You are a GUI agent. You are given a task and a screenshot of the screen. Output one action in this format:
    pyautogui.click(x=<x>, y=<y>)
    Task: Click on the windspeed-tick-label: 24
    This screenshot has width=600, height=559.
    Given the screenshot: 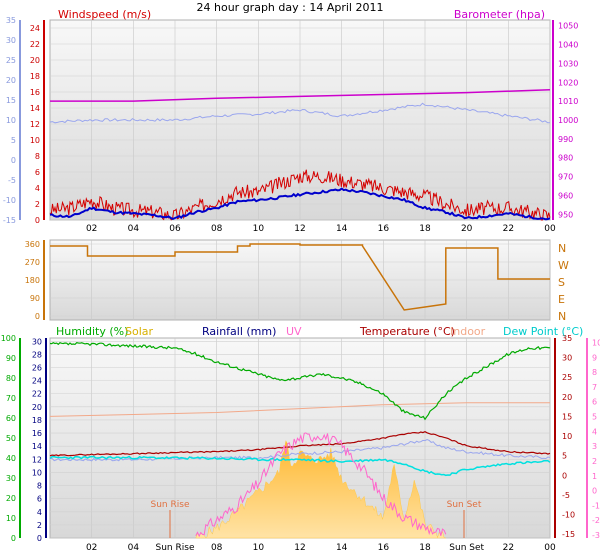 What is the action you would take?
    pyautogui.click(x=35, y=28)
    